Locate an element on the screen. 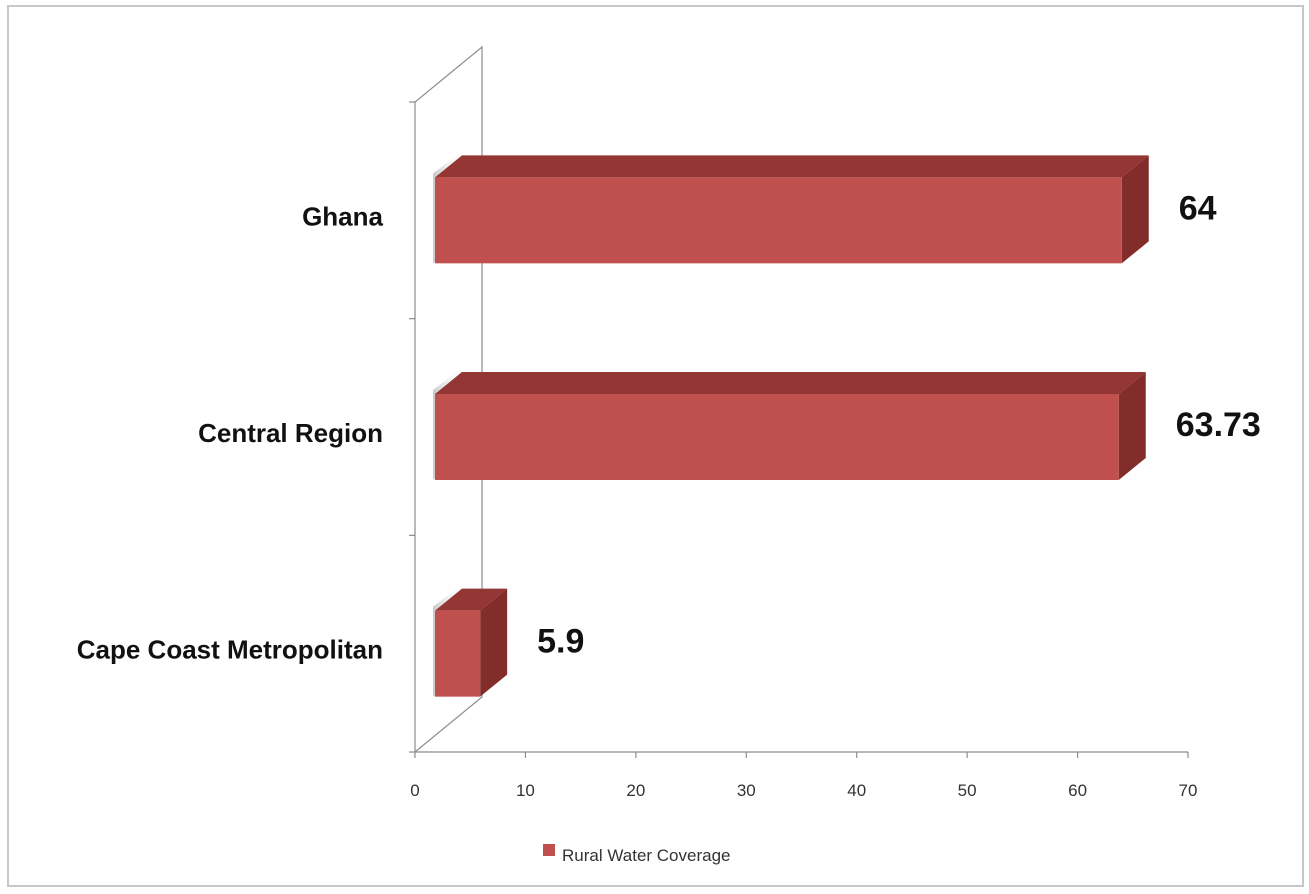  x-tick-label: 20 is located at coordinates (635, 790).